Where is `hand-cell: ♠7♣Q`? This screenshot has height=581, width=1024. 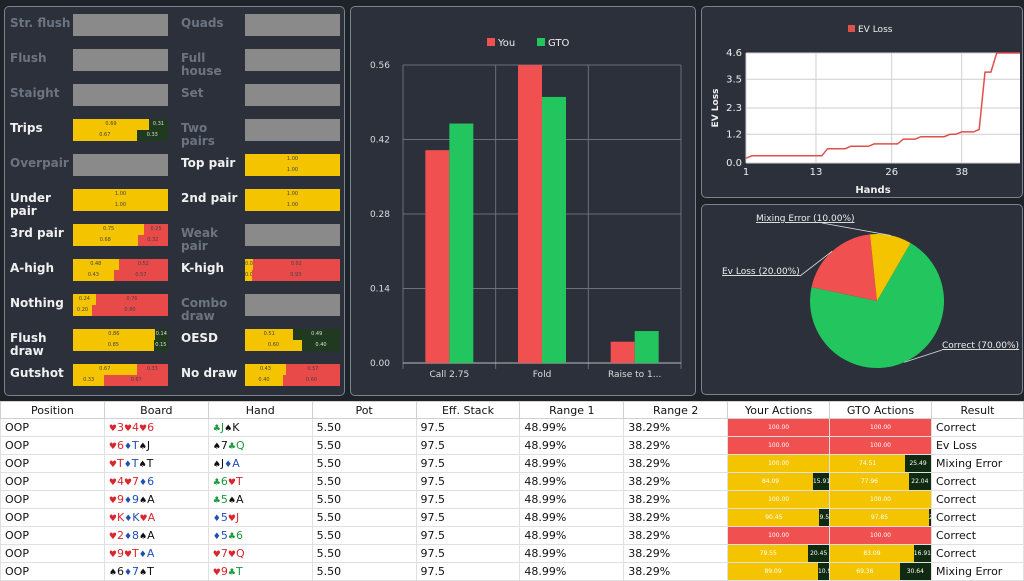
hand-cell: ♠7♣Q is located at coordinates (260, 445).